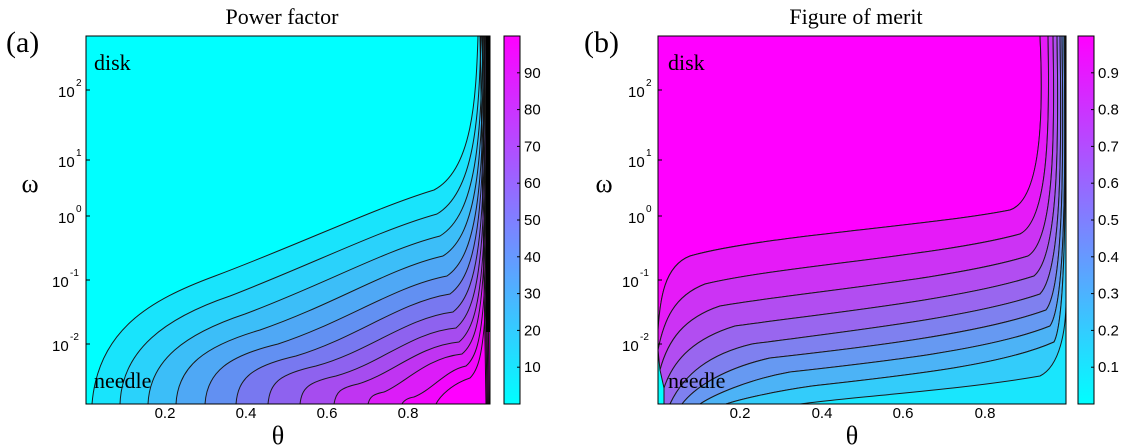 The width and height of the screenshot is (1124, 448). Describe the element at coordinates (855, 16) in the screenshot. I see `panel-b-title: Figure of merit` at that location.